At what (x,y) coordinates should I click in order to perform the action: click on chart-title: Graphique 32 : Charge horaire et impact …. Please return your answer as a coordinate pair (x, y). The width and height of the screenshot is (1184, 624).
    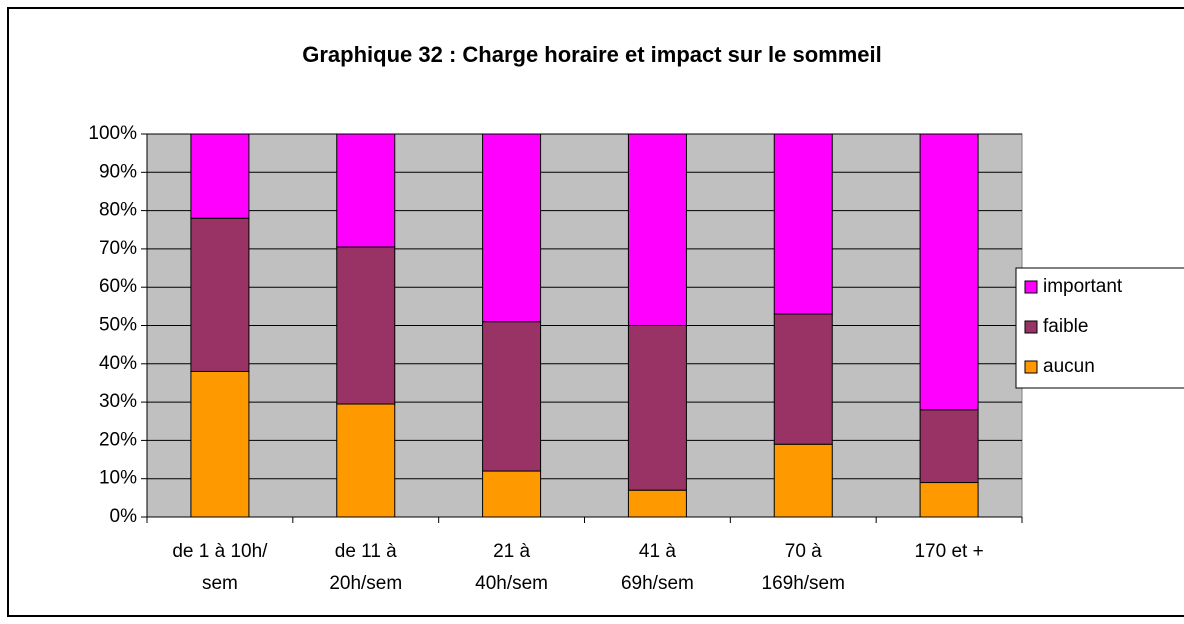
    Looking at the image, I should click on (592, 54).